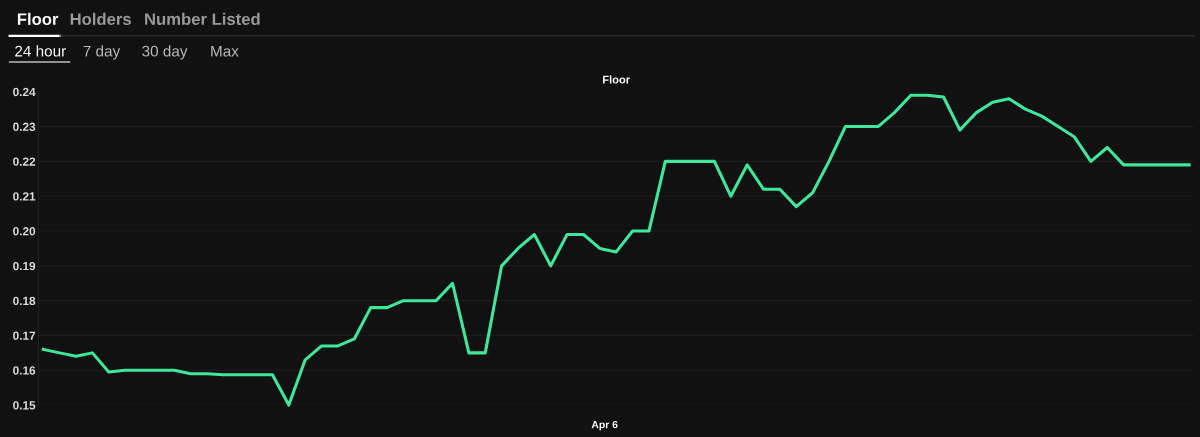 The width and height of the screenshot is (1200, 437). What do you see at coordinates (24, 231) in the screenshot?
I see `y-tick-label: 0.20` at bounding box center [24, 231].